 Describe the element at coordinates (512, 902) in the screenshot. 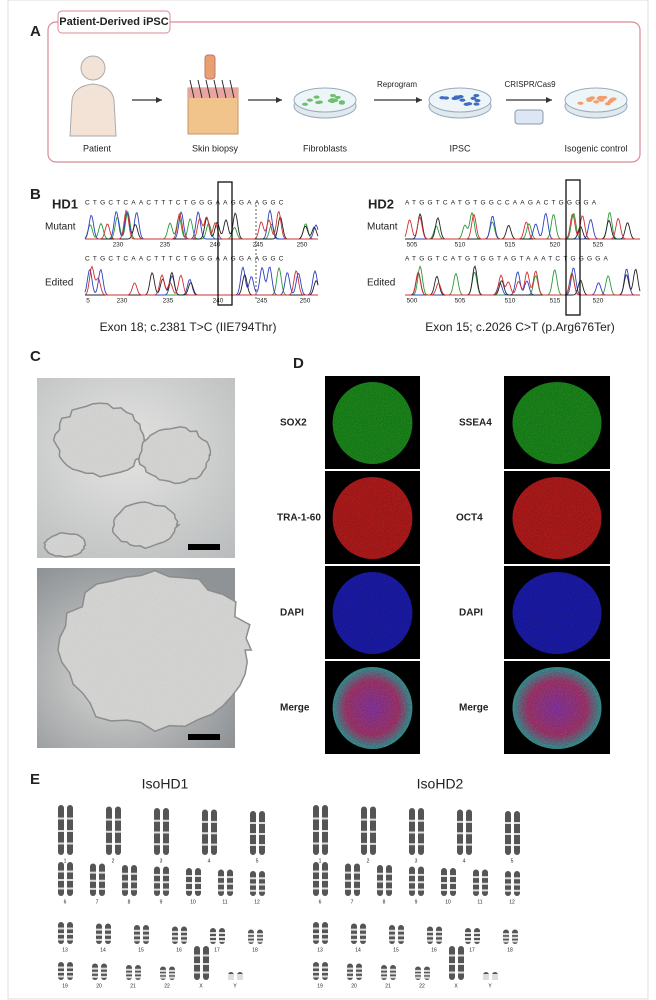

I see `chromosome-label: 12` at that location.